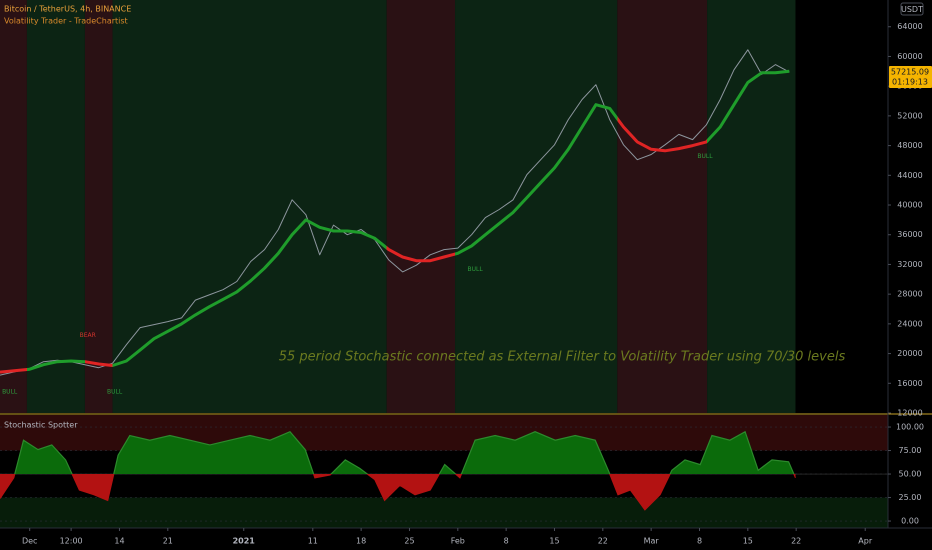 This screenshot has height=550, width=932. I want to click on price-tag, so click(910, 77).